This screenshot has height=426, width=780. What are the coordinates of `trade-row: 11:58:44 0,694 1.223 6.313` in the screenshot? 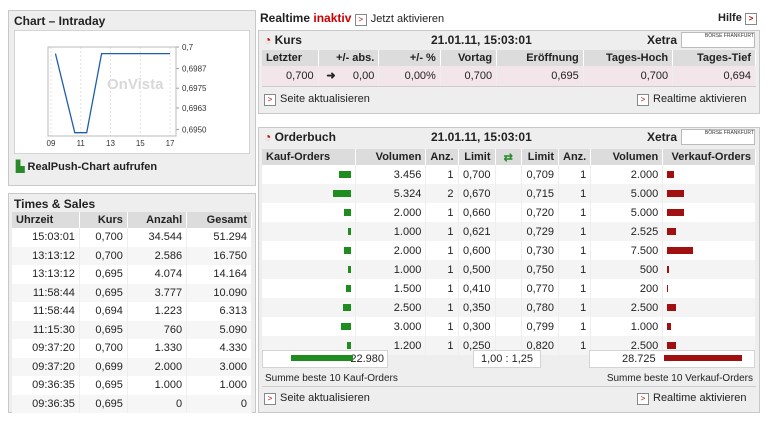 It's located at (132, 311).